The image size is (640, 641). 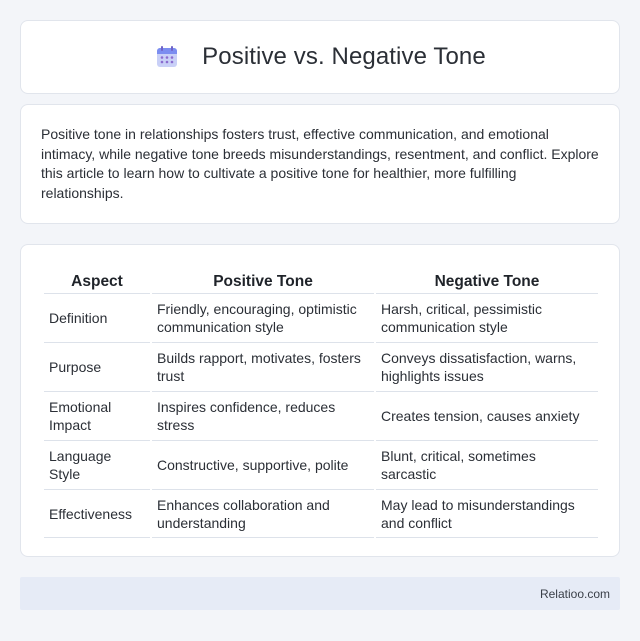 I want to click on title-card: Positive vs. Negative Tone, so click(x=320, y=57).